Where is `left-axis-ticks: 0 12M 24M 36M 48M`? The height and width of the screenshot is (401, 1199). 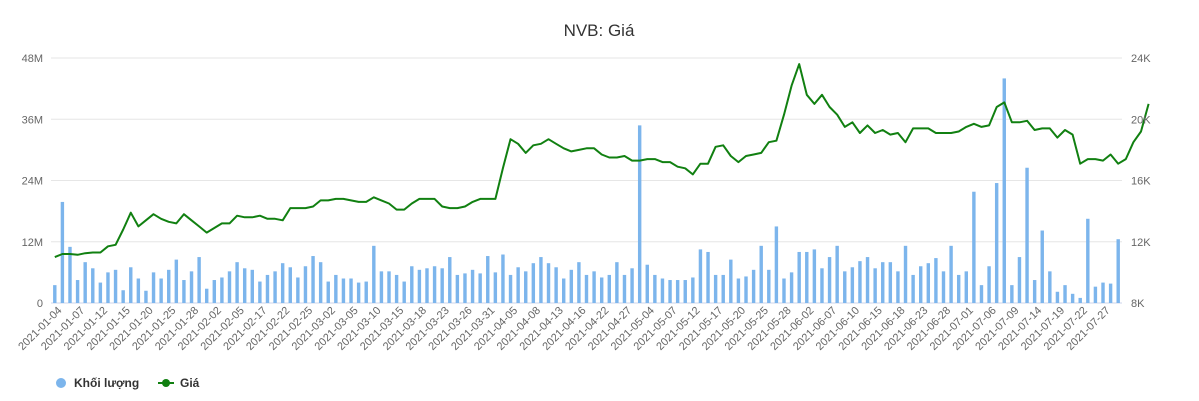 left-axis-ticks: 0 12M 24M 36M 48M is located at coordinates (32, 181).